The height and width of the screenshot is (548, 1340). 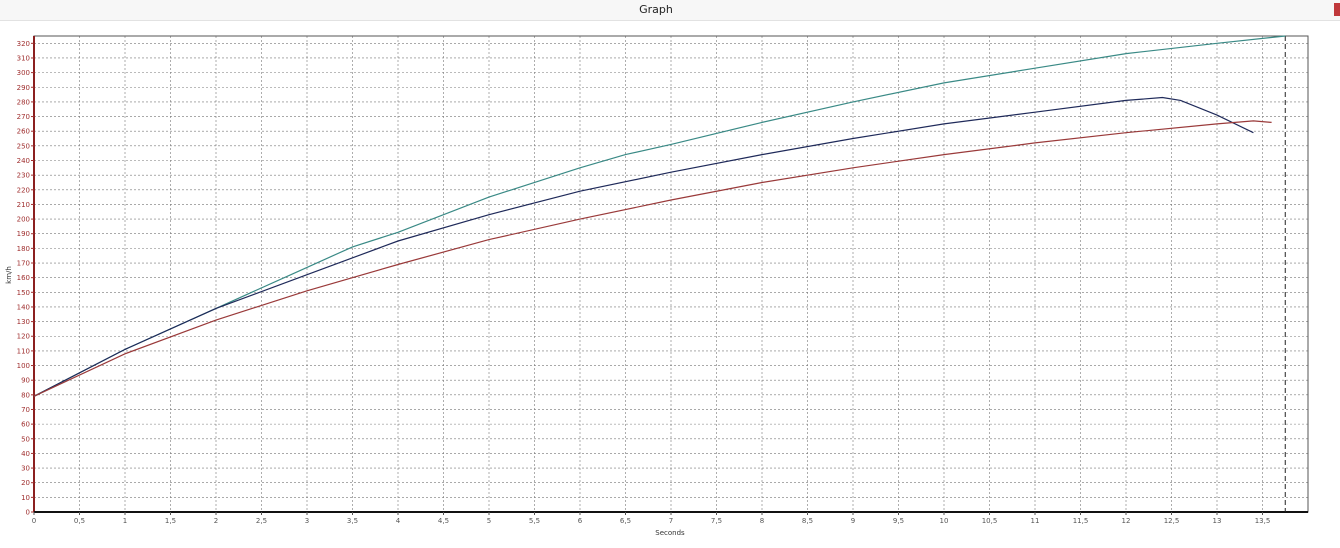 I want to click on y-tick-label: 100, so click(x=23, y=366).